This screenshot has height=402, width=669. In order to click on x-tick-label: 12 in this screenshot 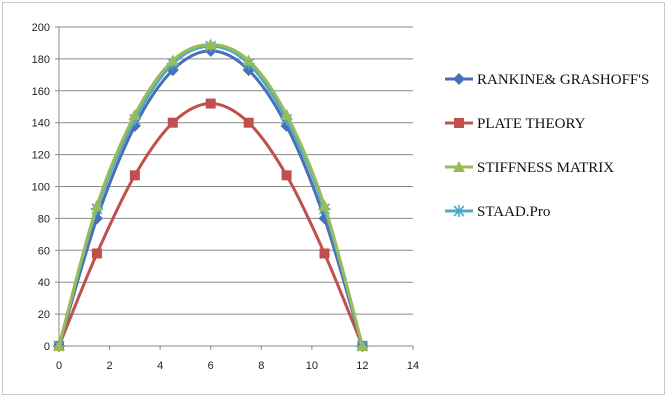, I will do `click(362, 366)`.